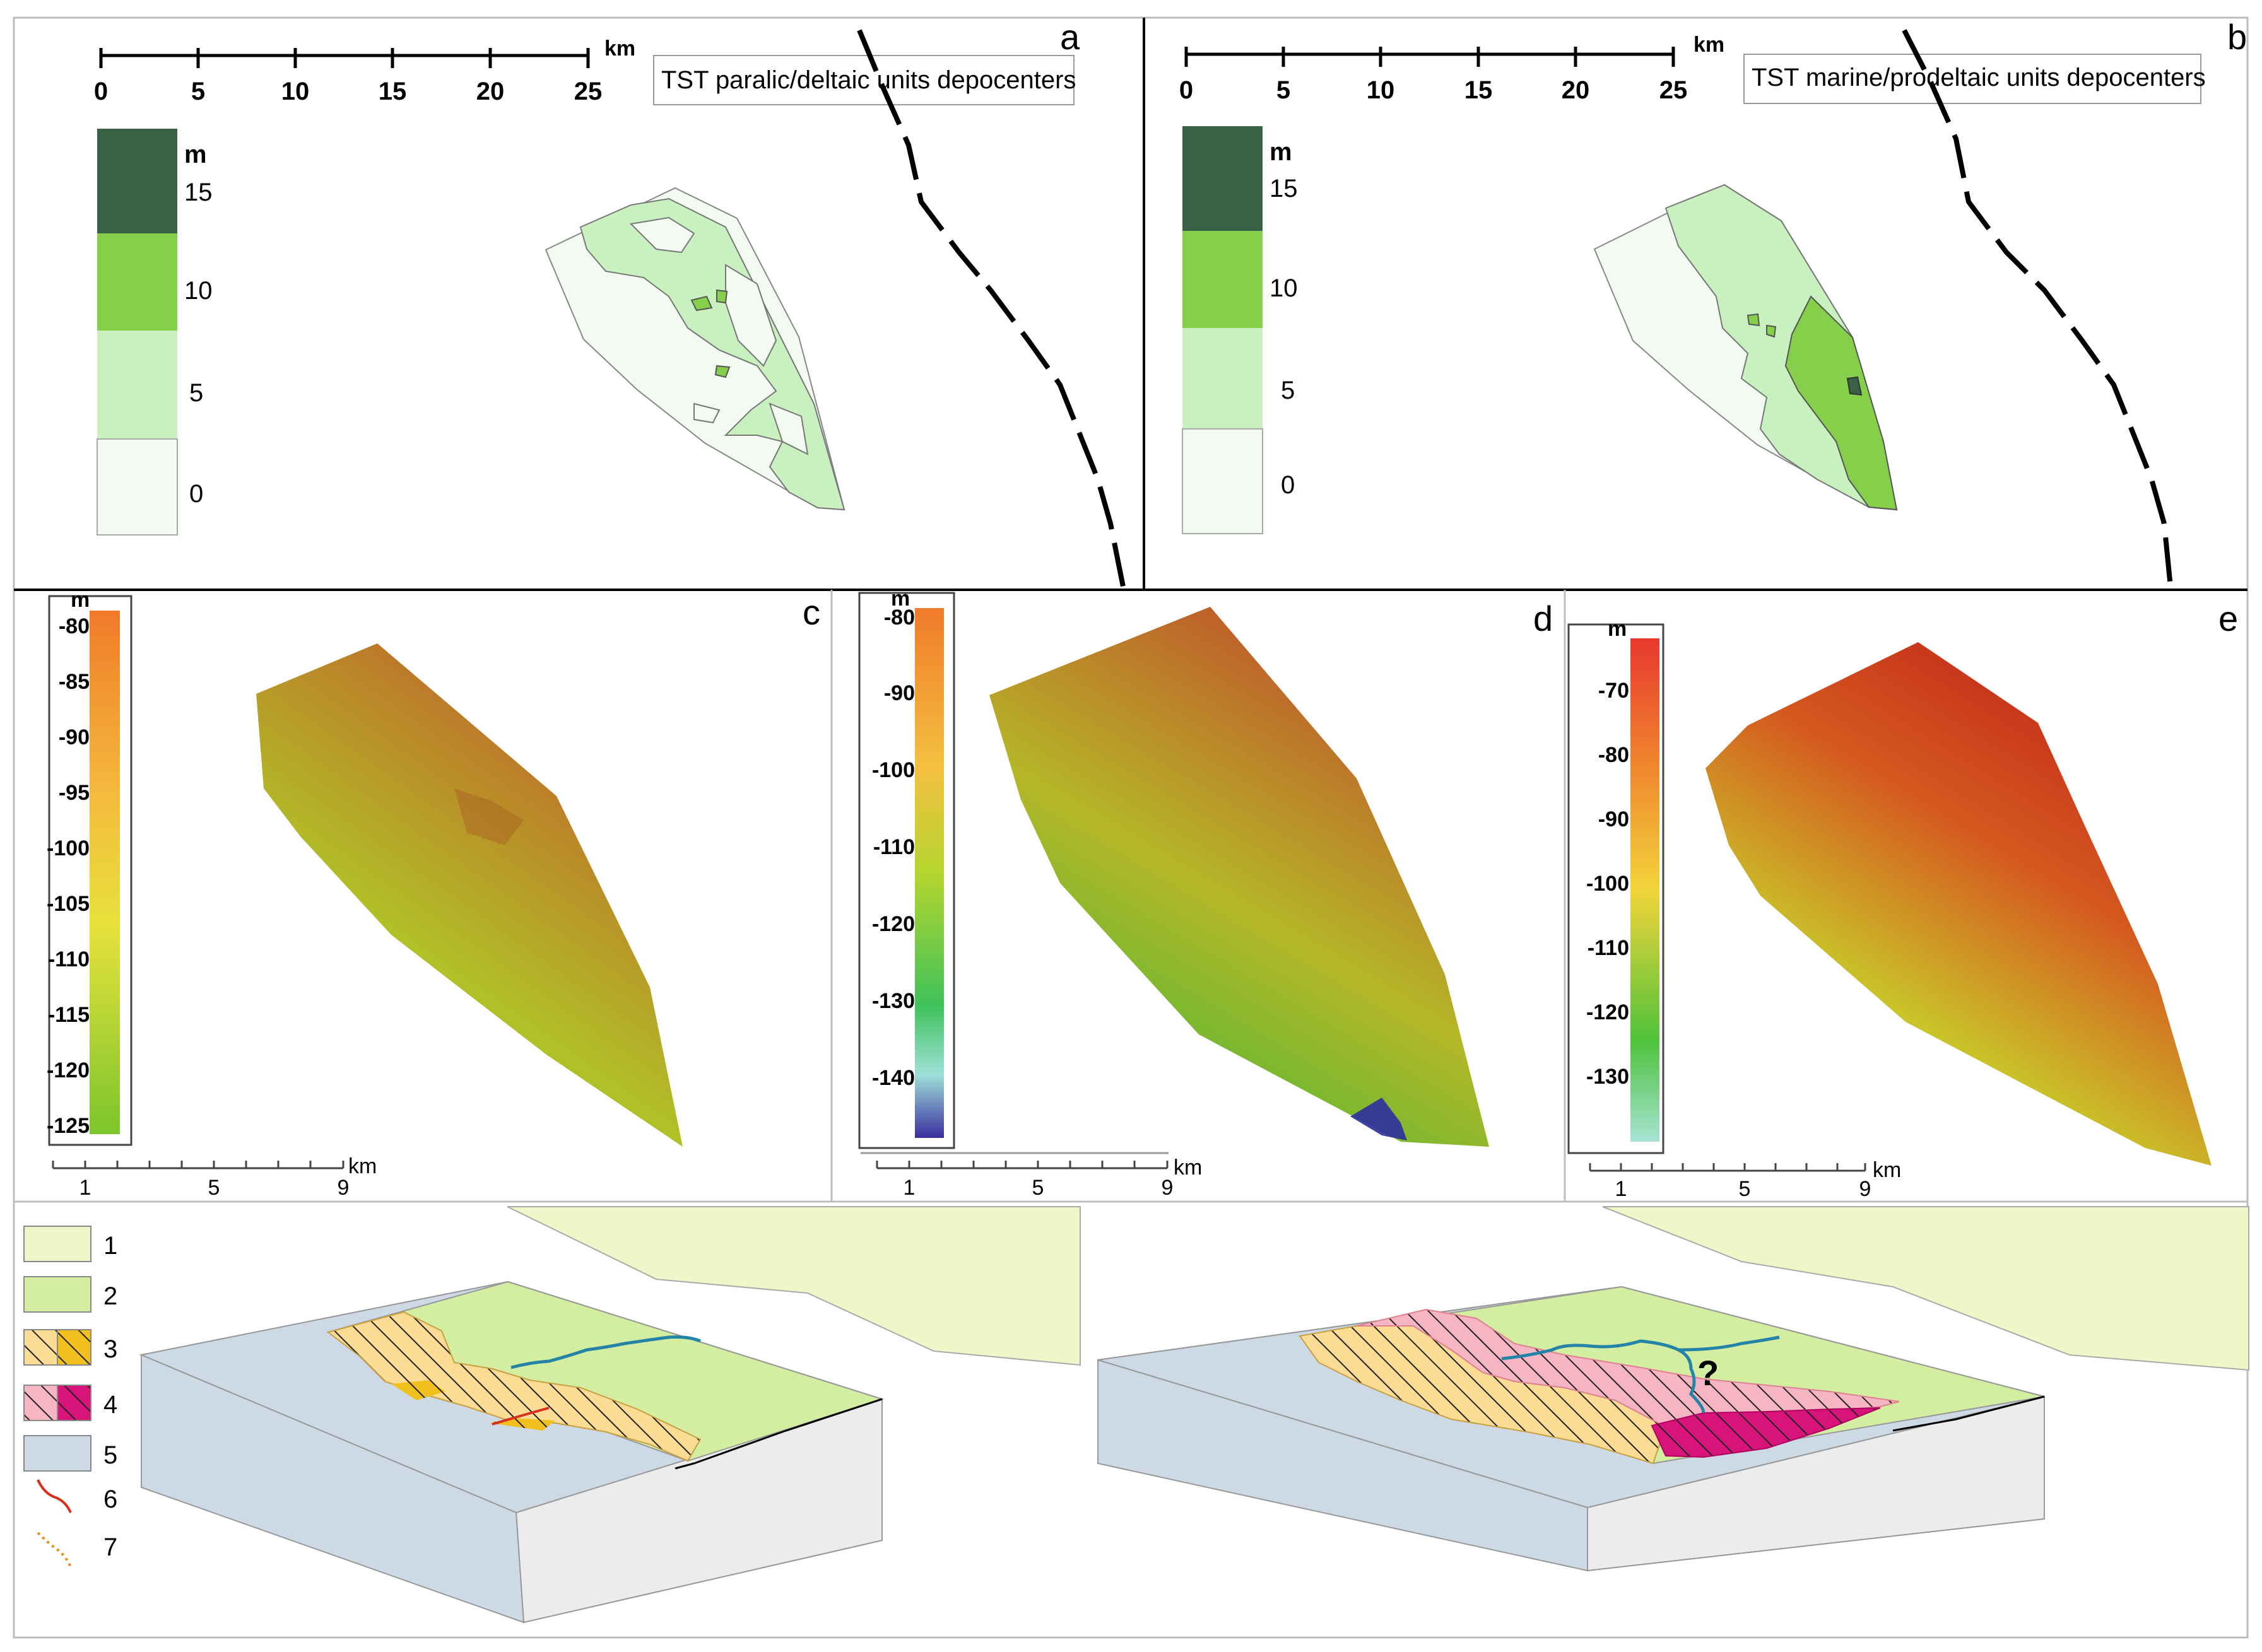 The width and height of the screenshot is (2262, 1652). I want to click on scale-tick: 15, so click(1478, 90).